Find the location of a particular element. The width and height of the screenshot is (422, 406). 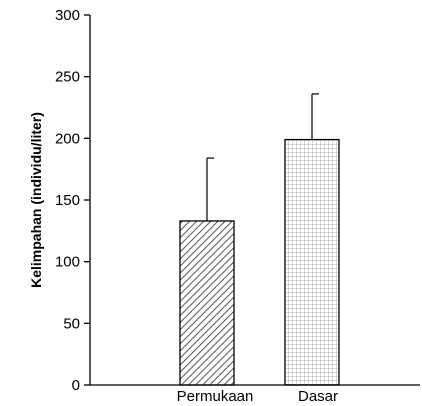

bar-permukaan is located at coordinates (207, 303).